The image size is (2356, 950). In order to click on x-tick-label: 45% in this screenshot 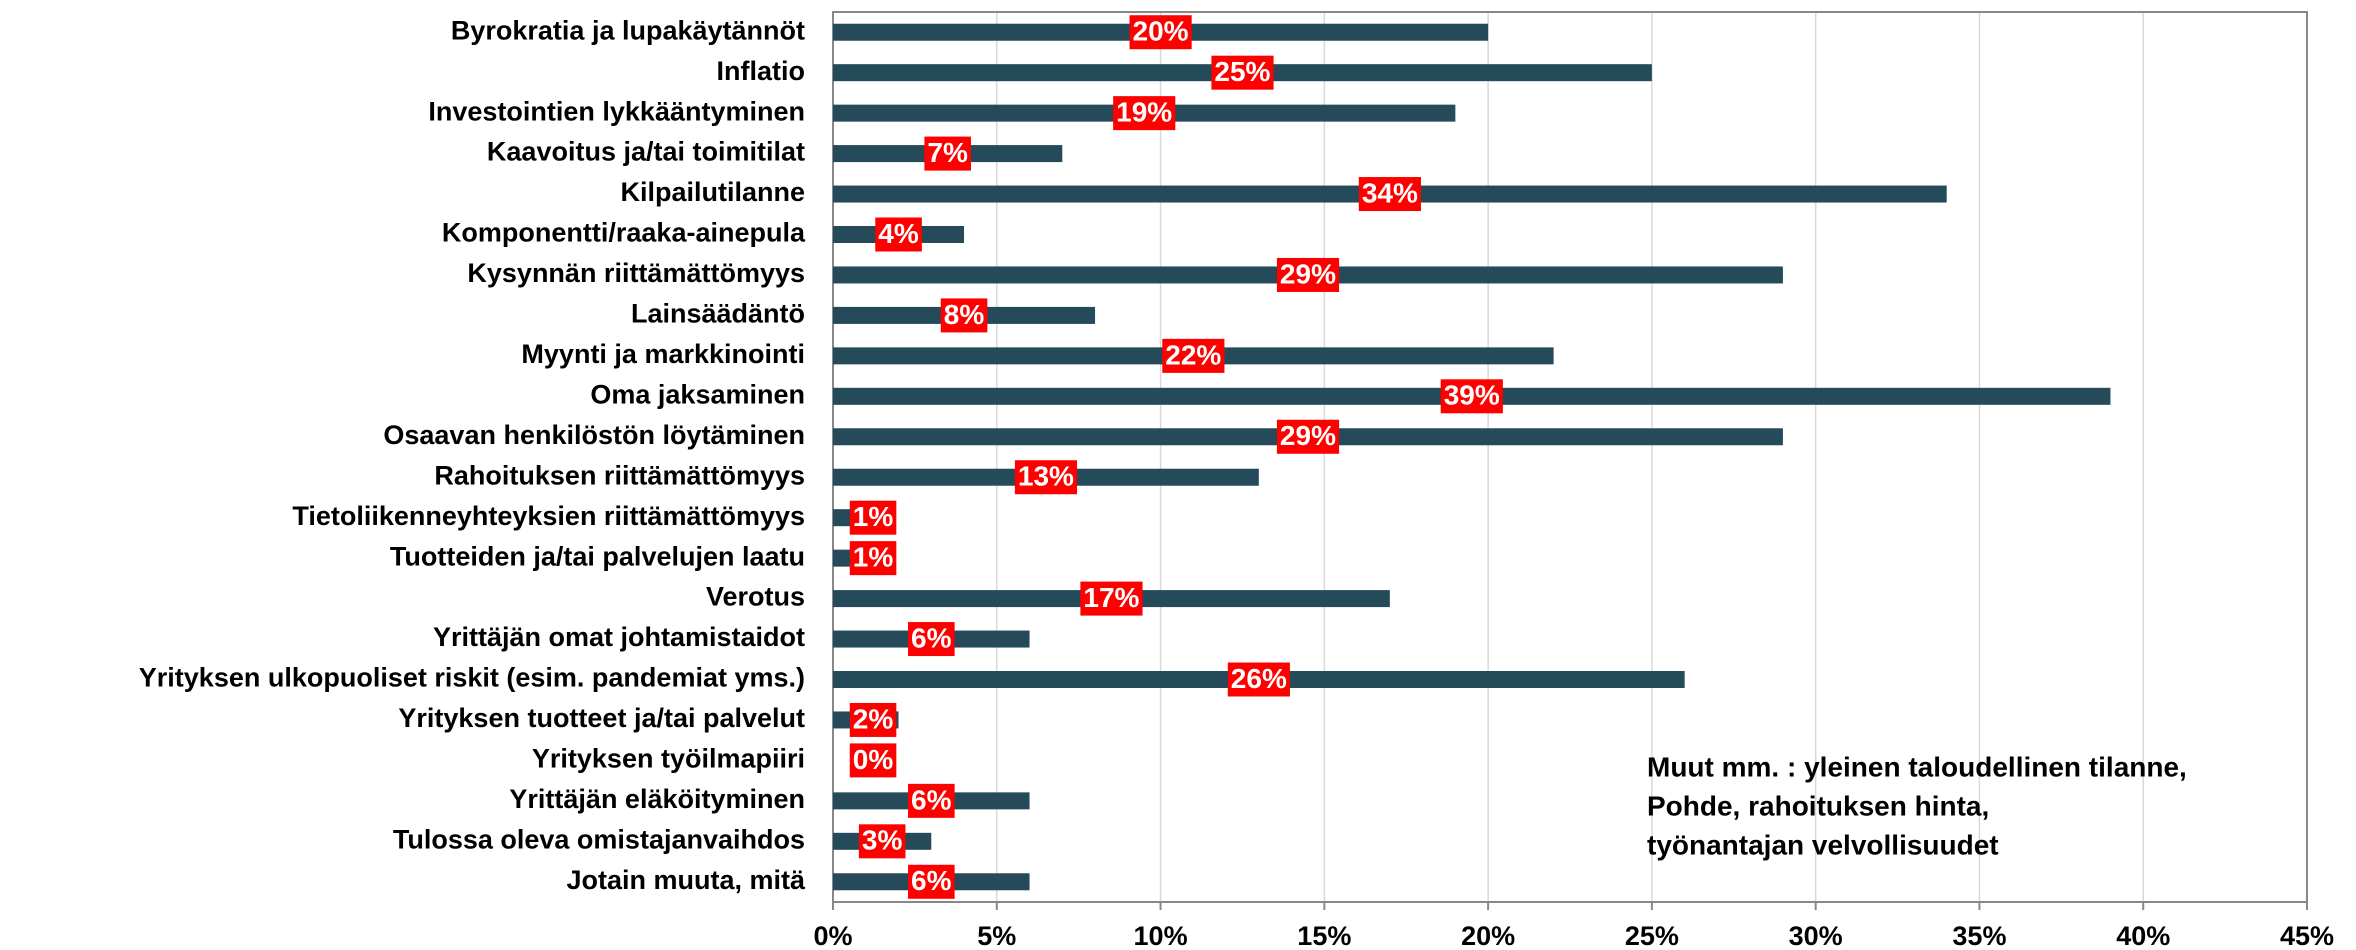, I will do `click(2307, 935)`.